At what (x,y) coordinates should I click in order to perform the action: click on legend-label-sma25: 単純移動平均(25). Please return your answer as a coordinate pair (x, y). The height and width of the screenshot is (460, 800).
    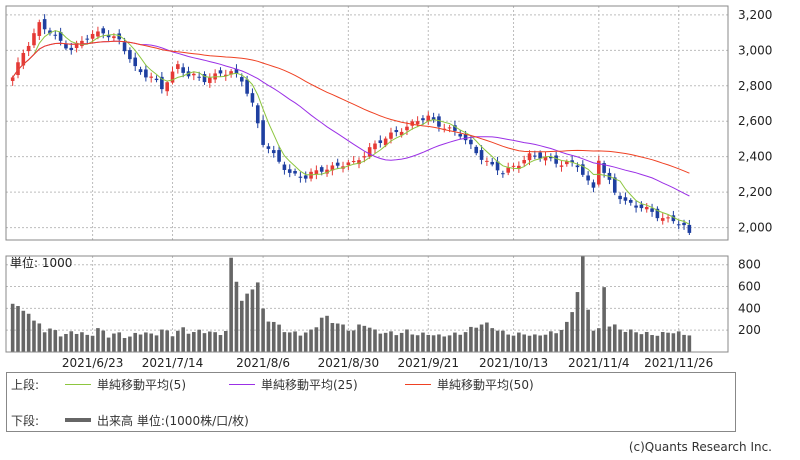
    Looking at the image, I should click on (309, 384).